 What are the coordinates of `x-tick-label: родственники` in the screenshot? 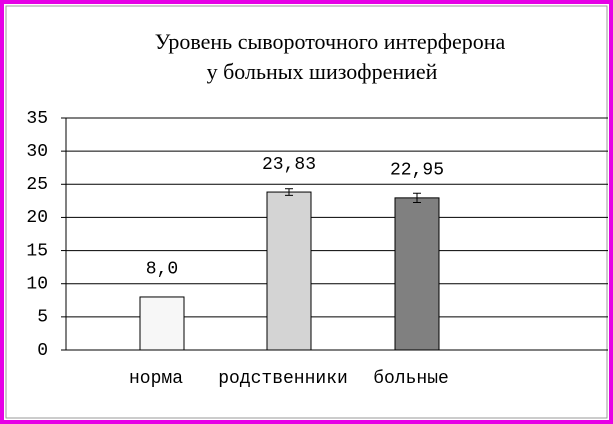 It's located at (283, 379).